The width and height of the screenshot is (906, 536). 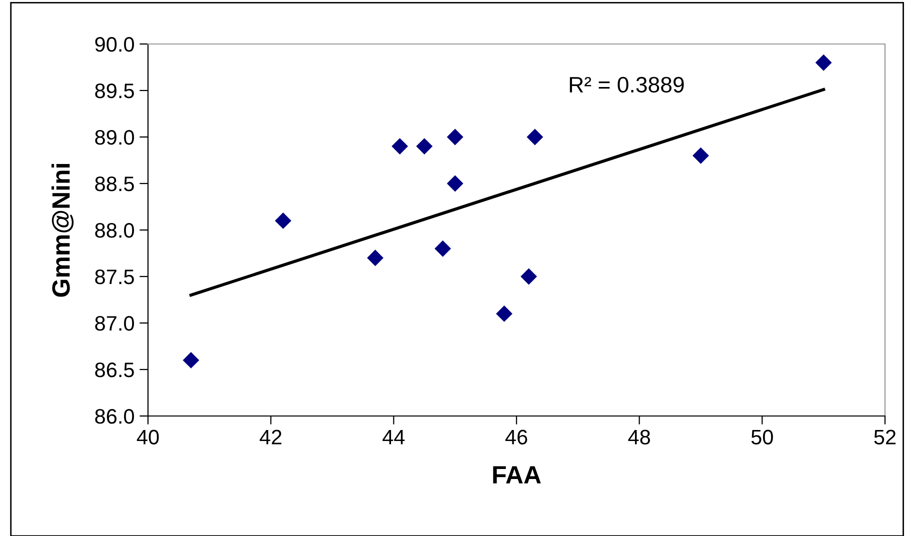 What do you see at coordinates (517, 475) in the screenshot?
I see `x-axis-title: FAA` at bounding box center [517, 475].